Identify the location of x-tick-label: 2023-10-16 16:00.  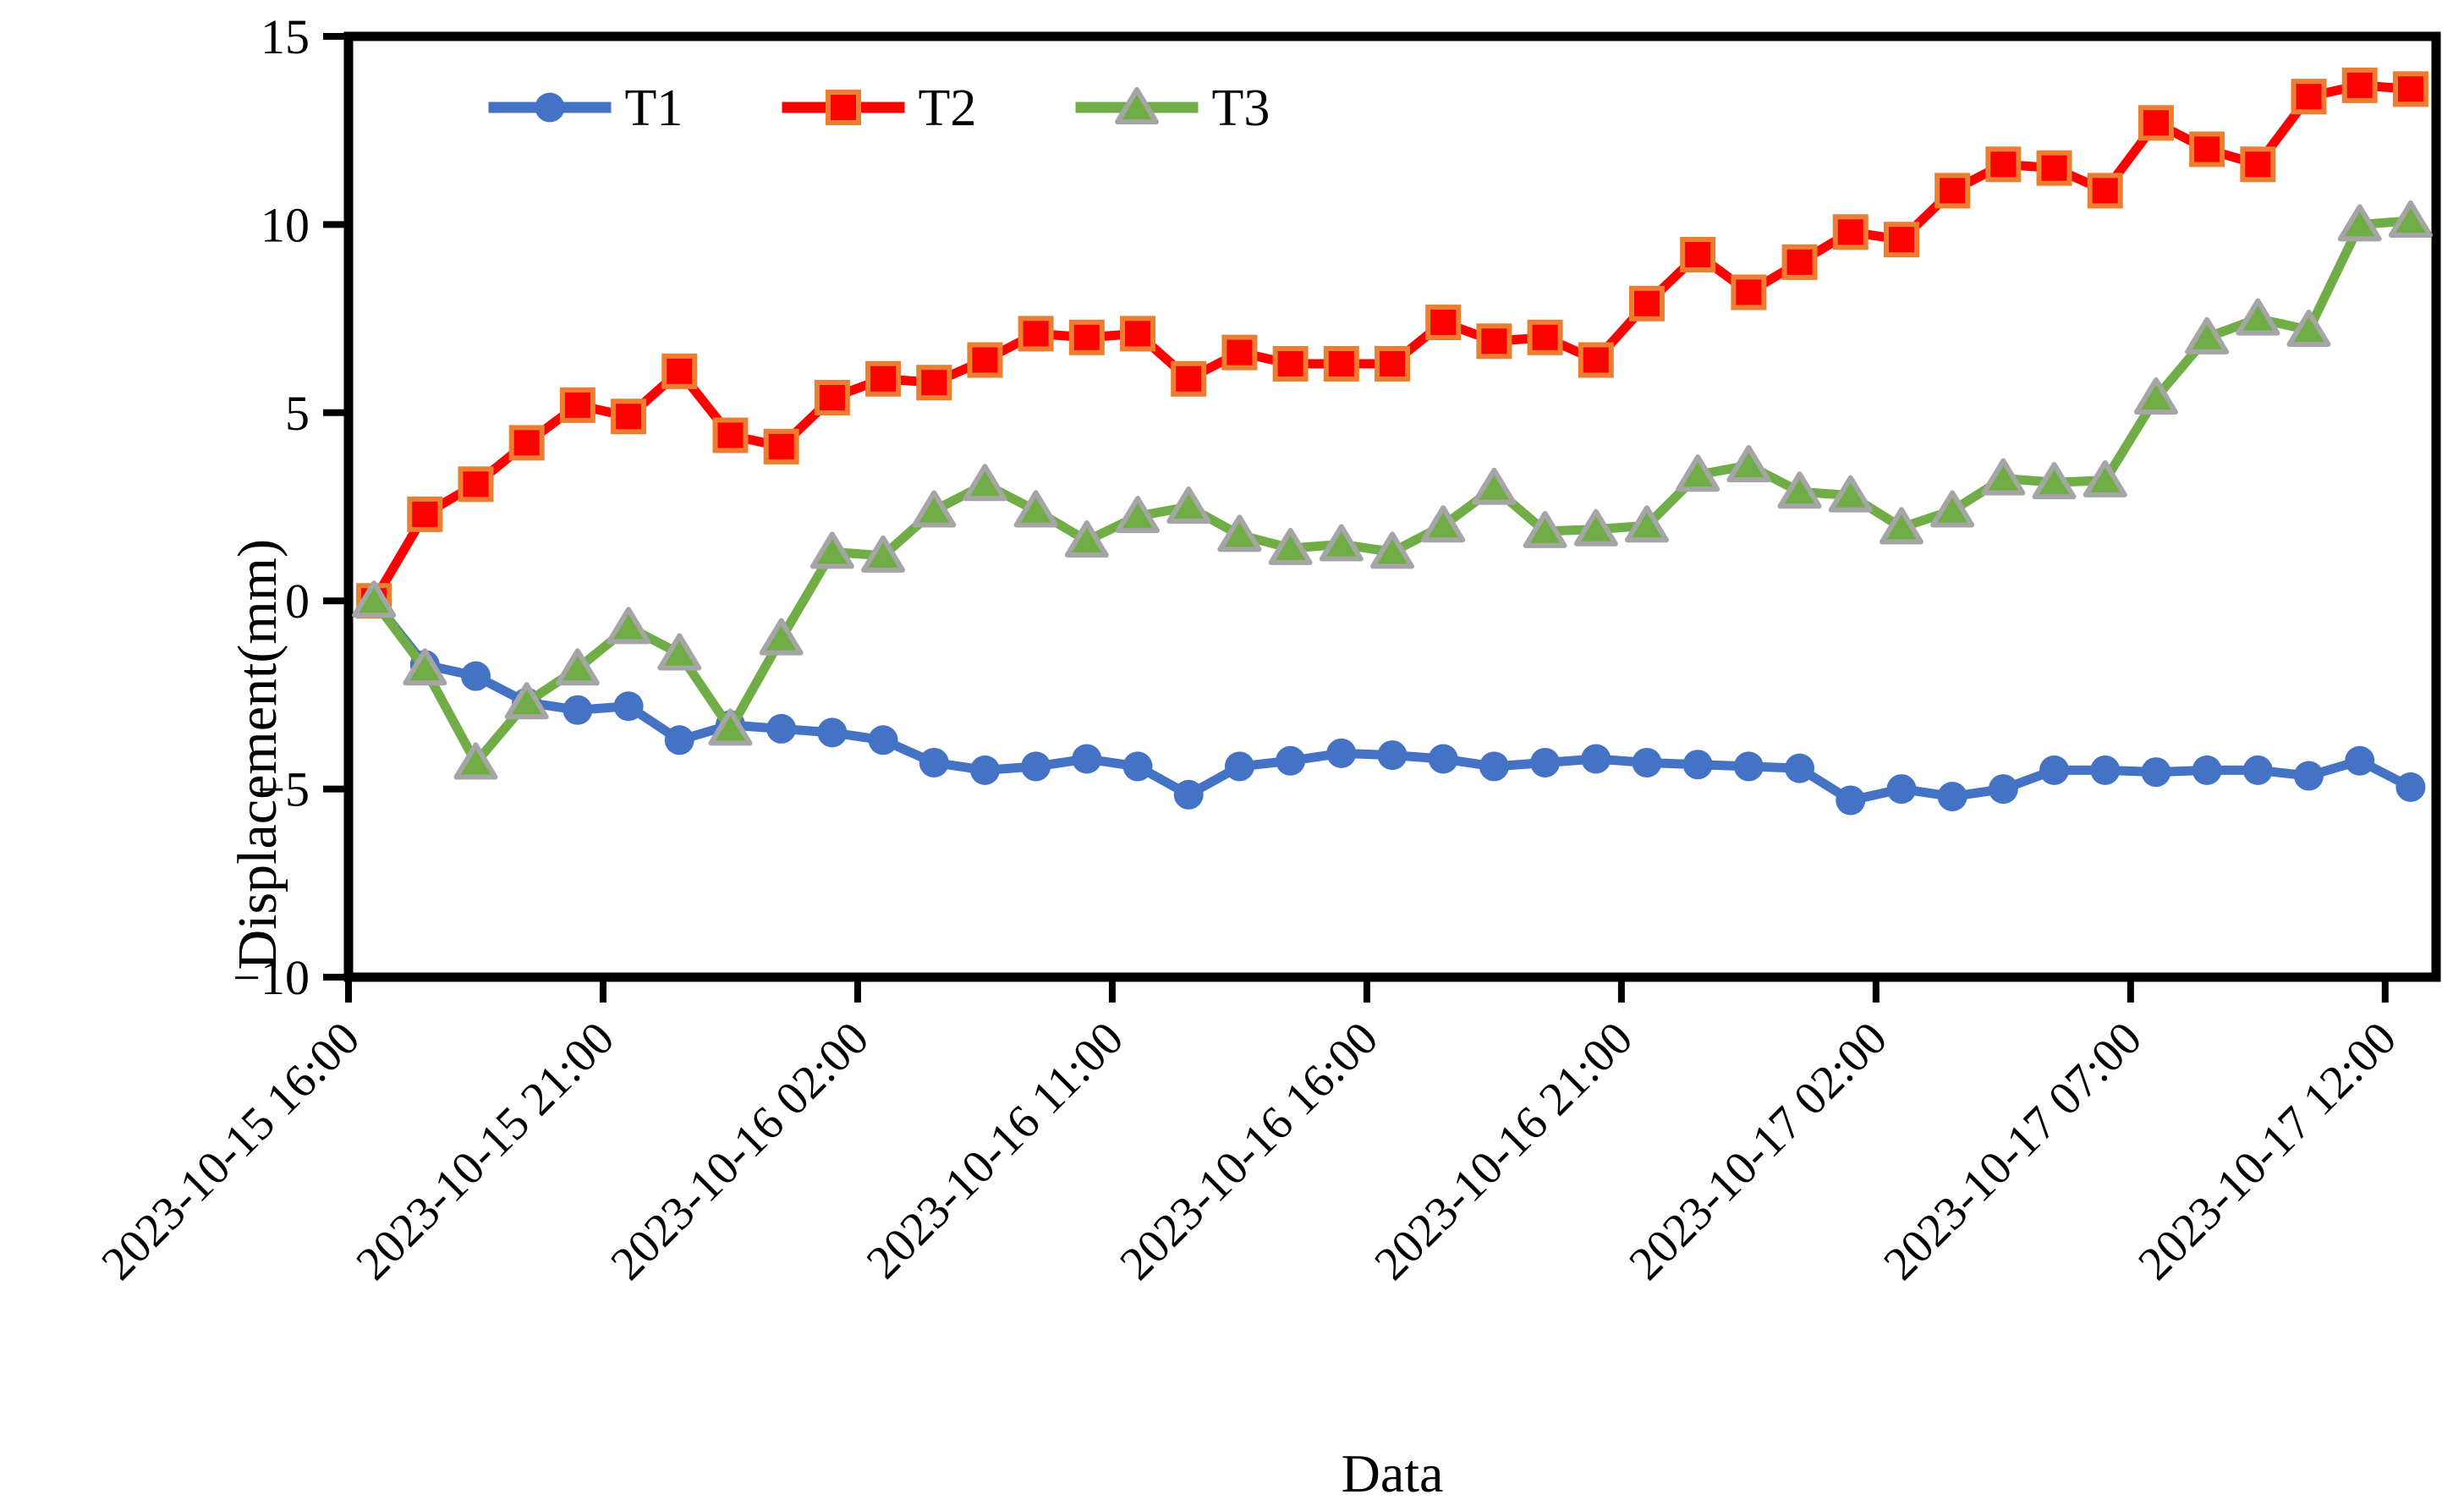
(1249, 1151).